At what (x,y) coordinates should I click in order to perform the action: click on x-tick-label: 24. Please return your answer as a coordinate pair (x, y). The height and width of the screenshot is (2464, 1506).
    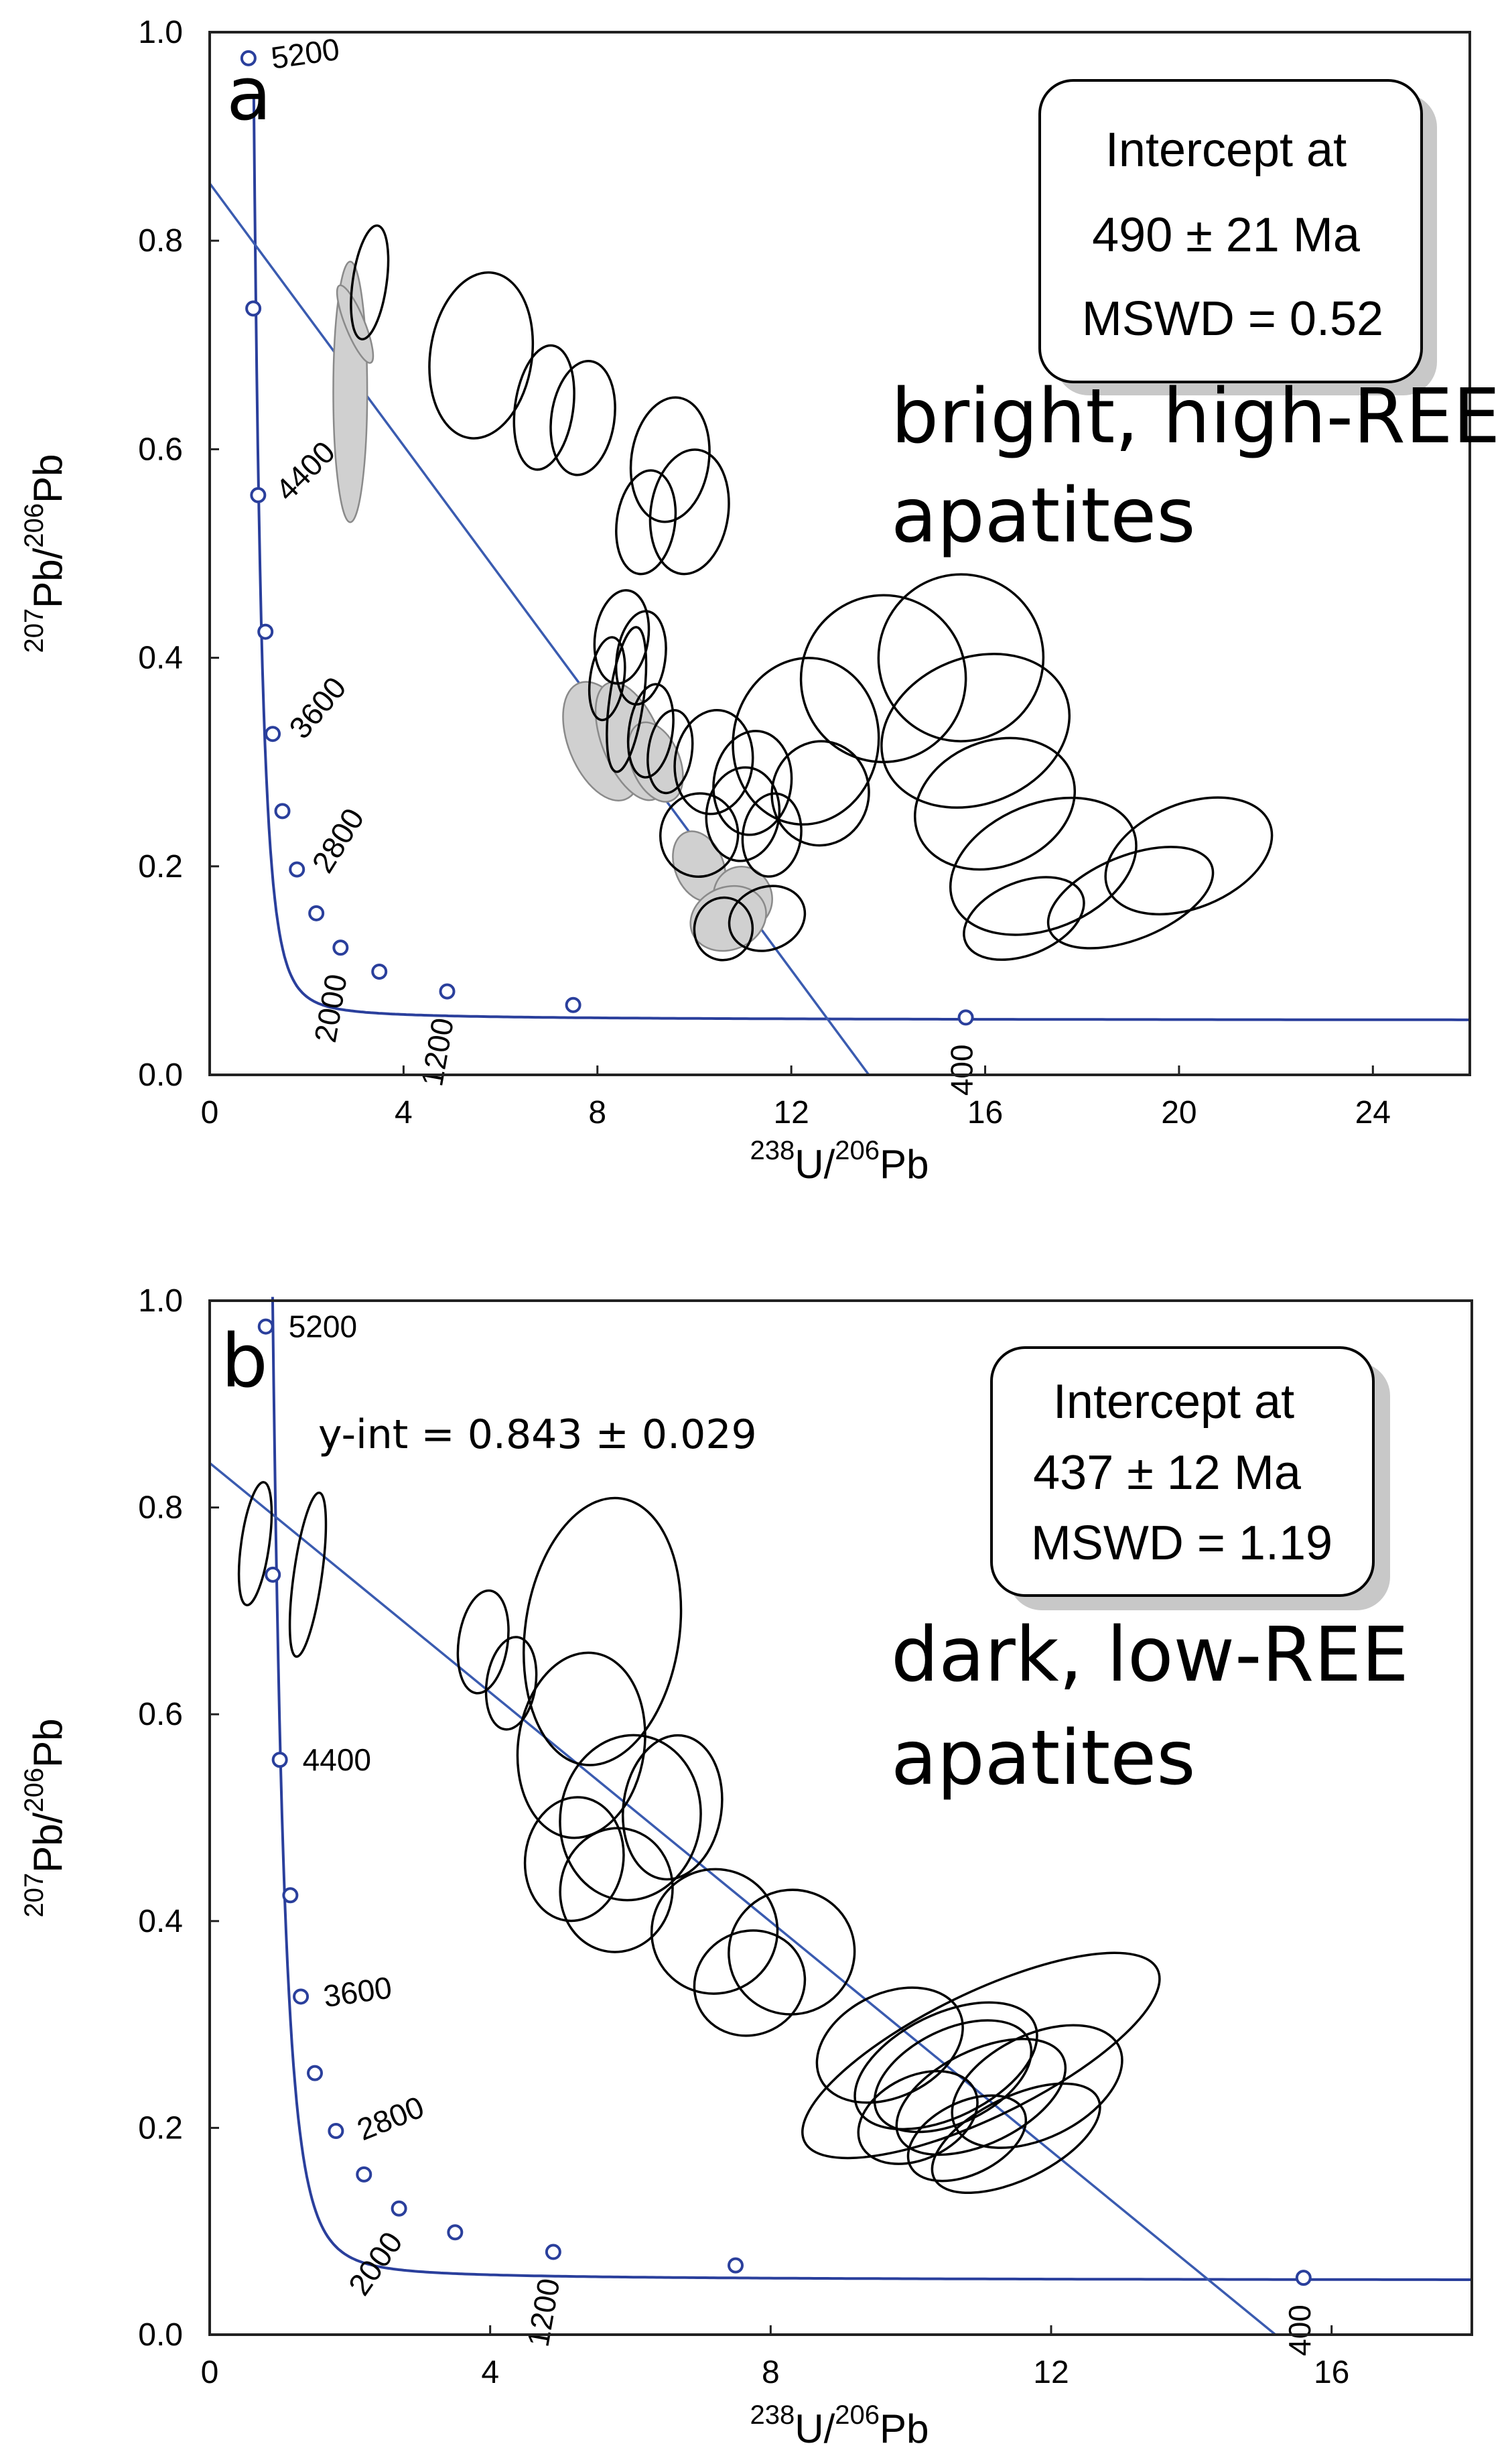
    Looking at the image, I should click on (1373, 1112).